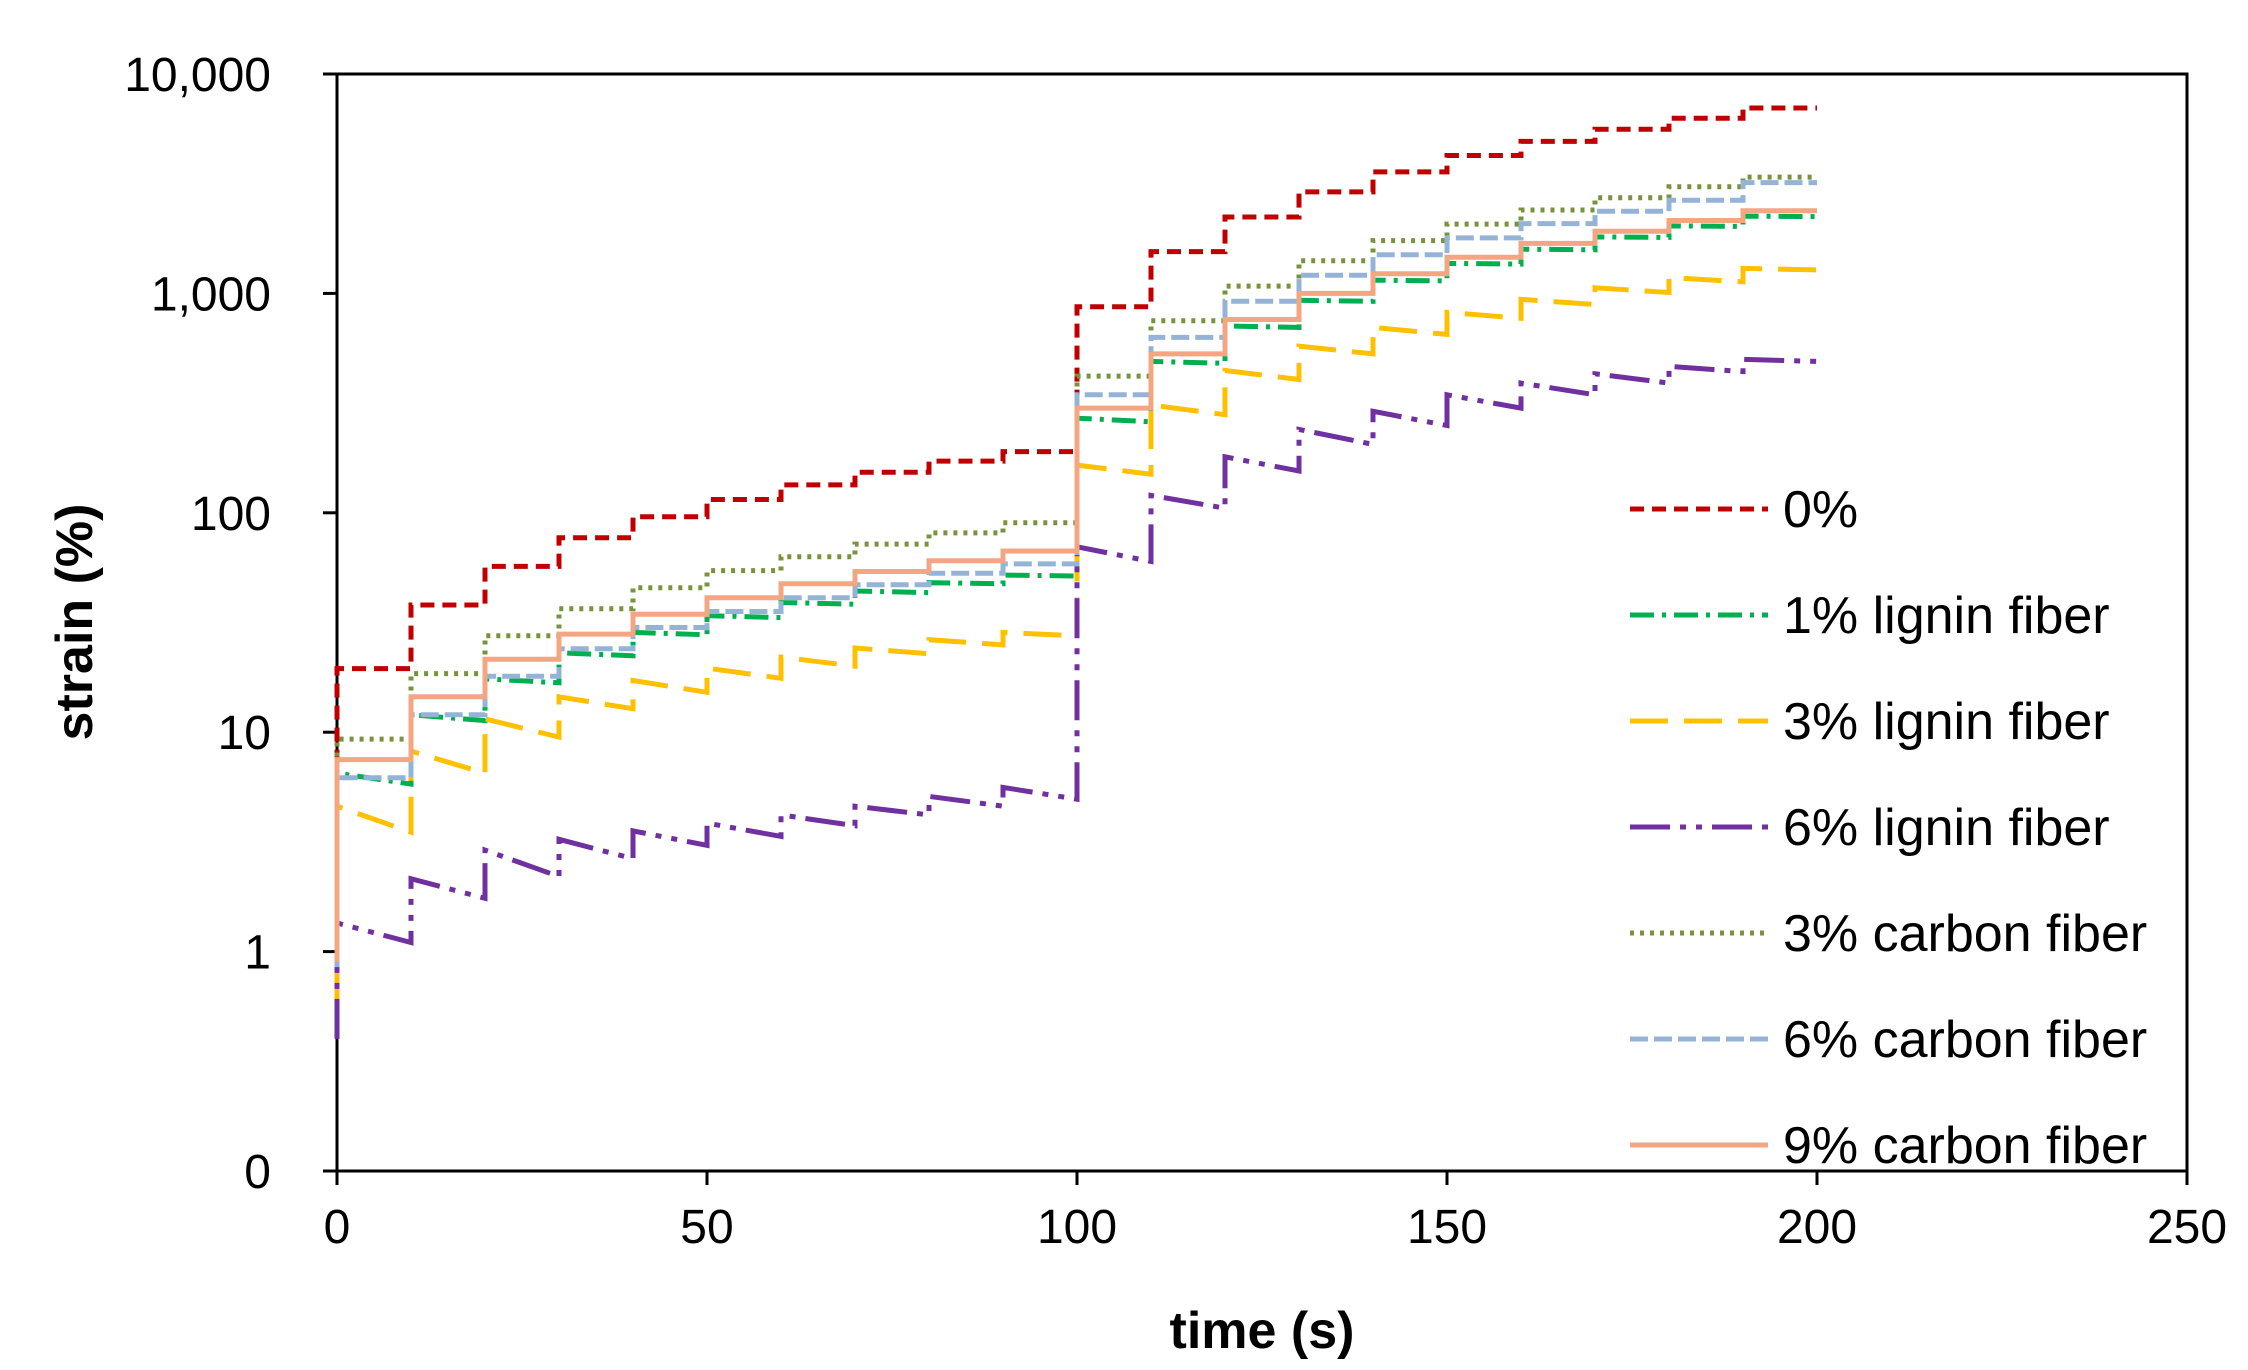  Describe the element at coordinates (1077, 1227) in the screenshot. I see `x-tick-label: 100` at that location.